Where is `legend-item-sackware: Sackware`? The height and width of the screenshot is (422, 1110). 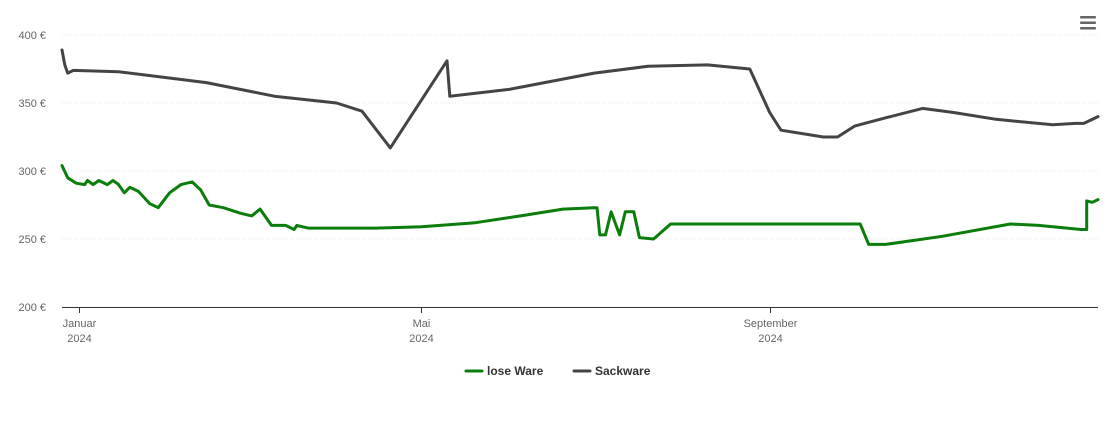 legend-item-sackware: Sackware is located at coordinates (611, 371).